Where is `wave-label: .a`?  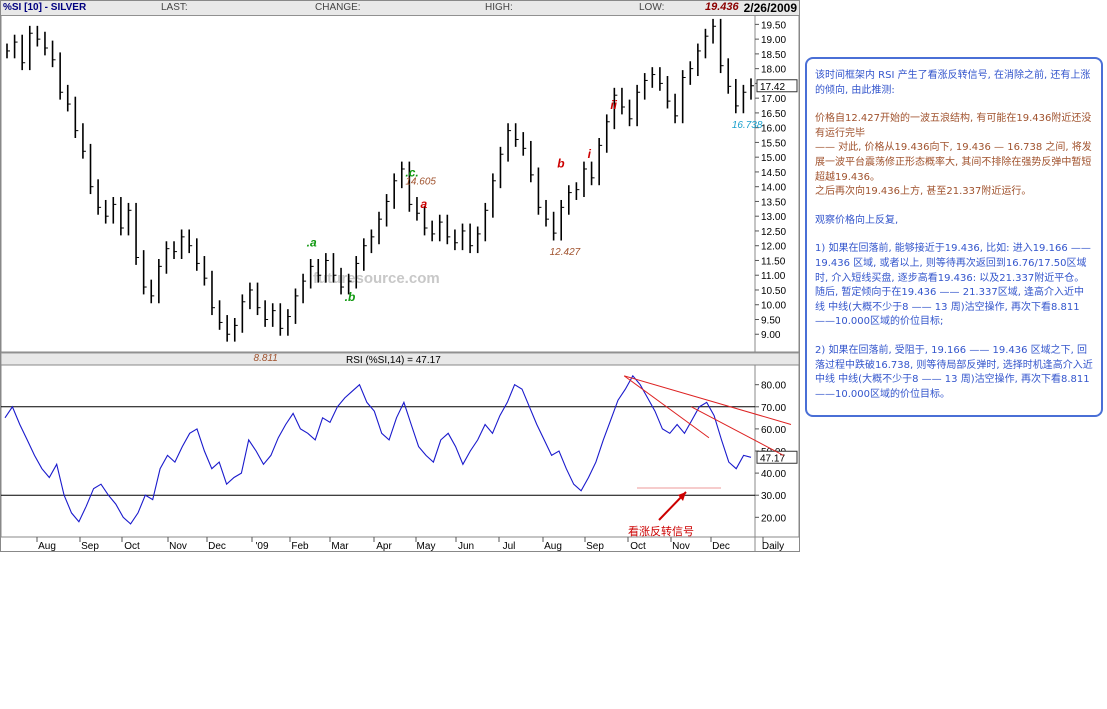 wave-label: .a is located at coordinates (312, 242).